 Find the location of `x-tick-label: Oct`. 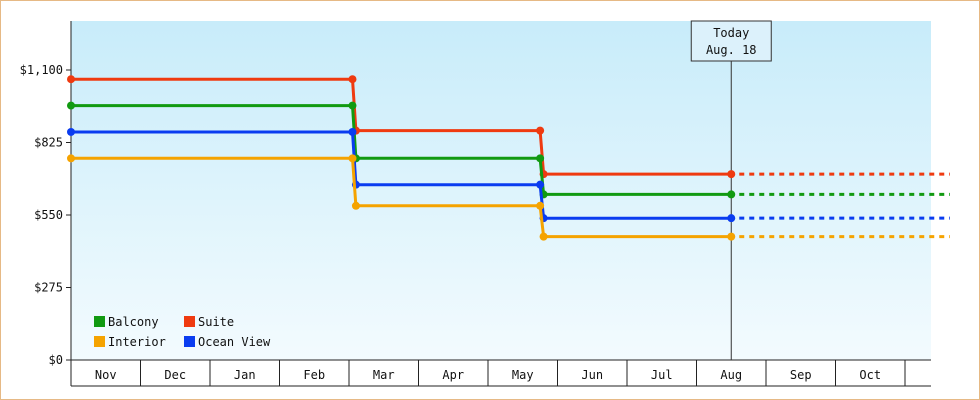

x-tick-label: Oct is located at coordinates (870, 375).